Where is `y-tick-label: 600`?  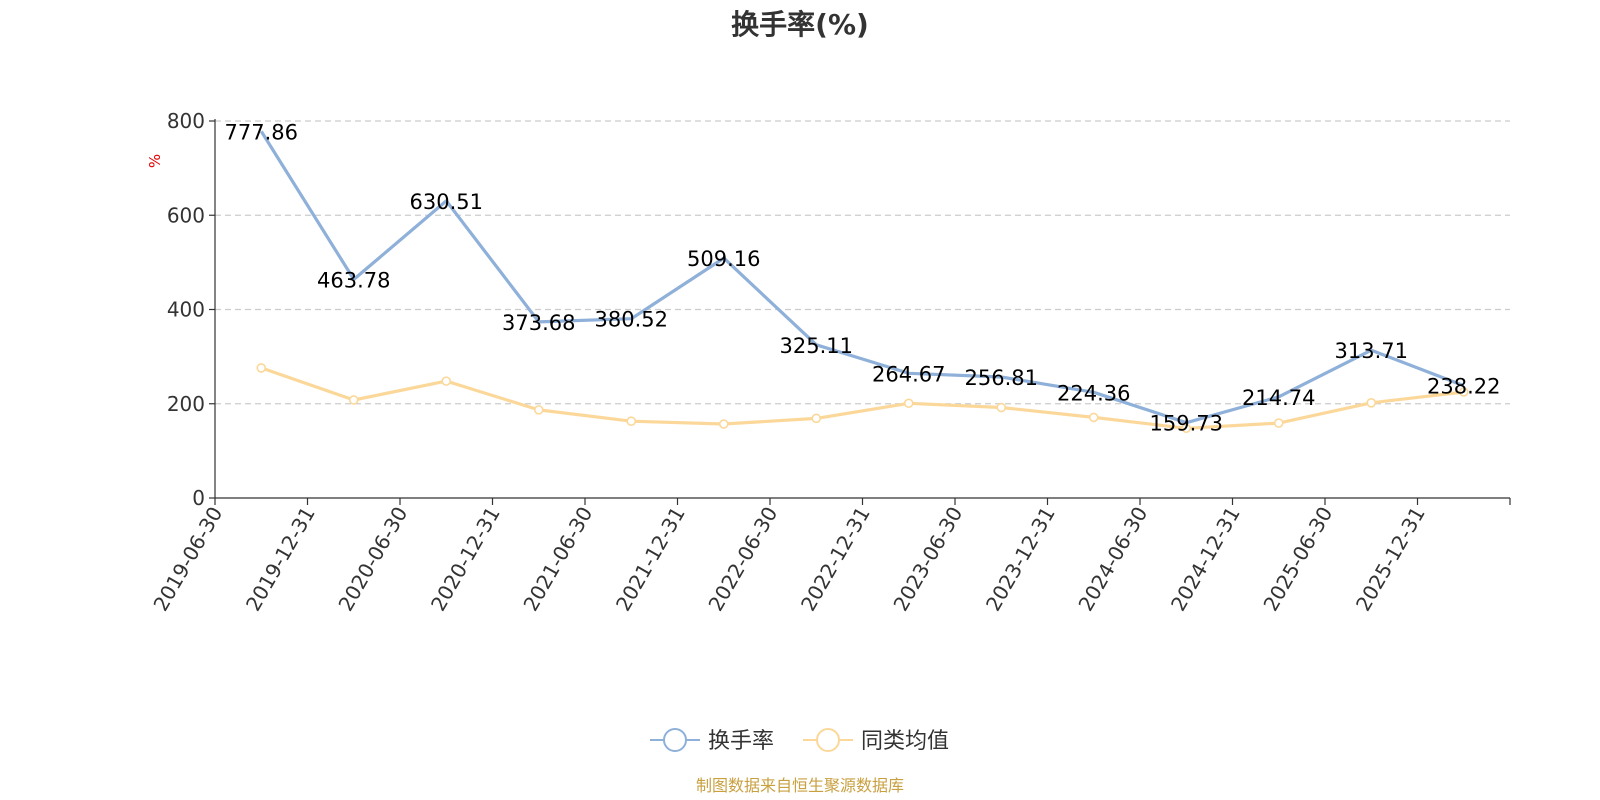
y-tick-label: 600 is located at coordinates (186, 215).